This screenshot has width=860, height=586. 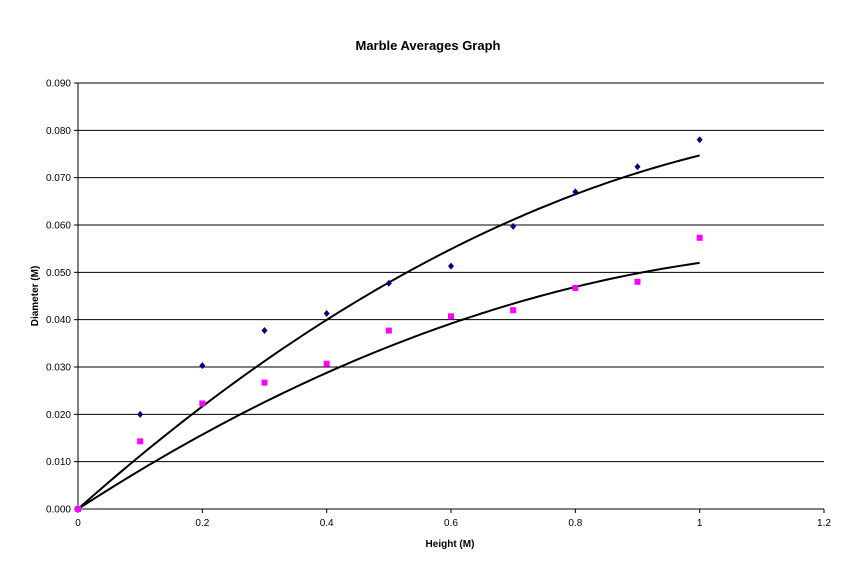 I want to click on x-tick-label: 0.8, so click(x=575, y=523).